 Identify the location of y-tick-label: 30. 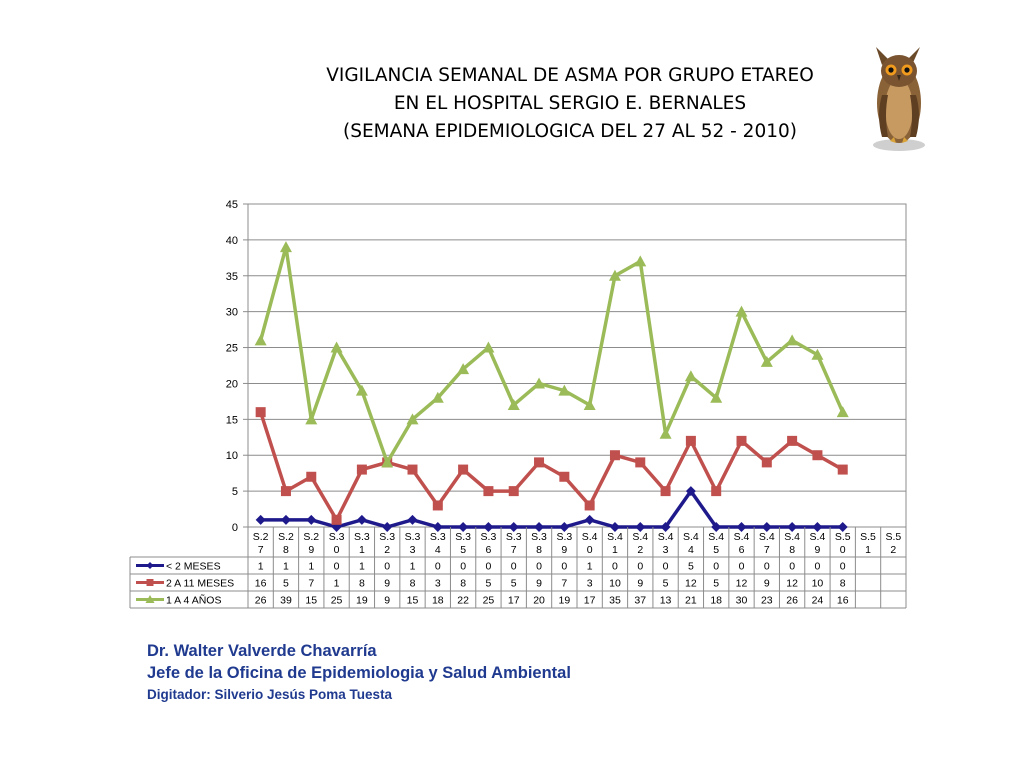
(232, 313).